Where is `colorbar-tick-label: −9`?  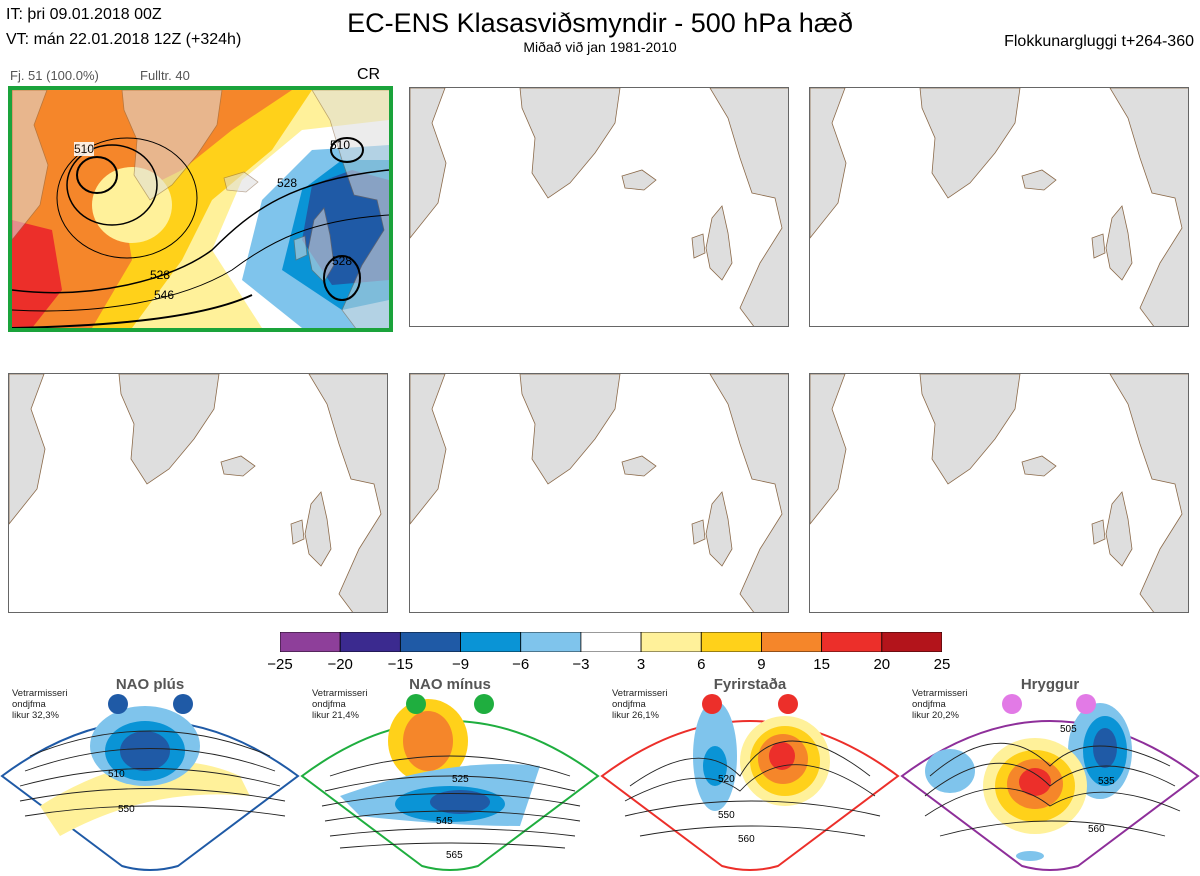 colorbar-tick-label: −9 is located at coordinates (460, 664).